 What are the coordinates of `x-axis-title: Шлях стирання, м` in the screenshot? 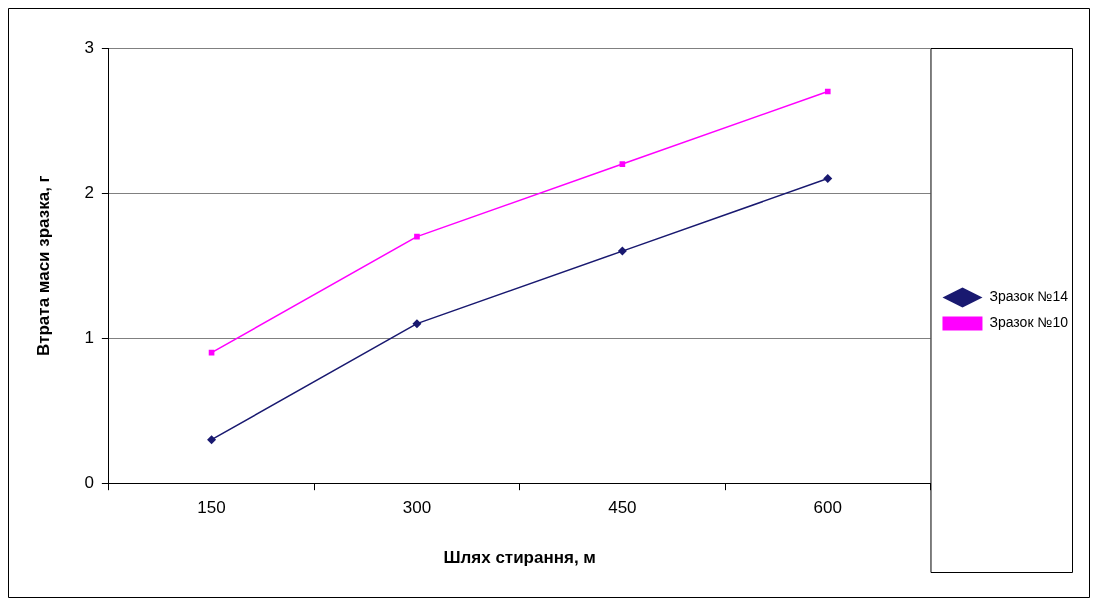 It's located at (519, 558).